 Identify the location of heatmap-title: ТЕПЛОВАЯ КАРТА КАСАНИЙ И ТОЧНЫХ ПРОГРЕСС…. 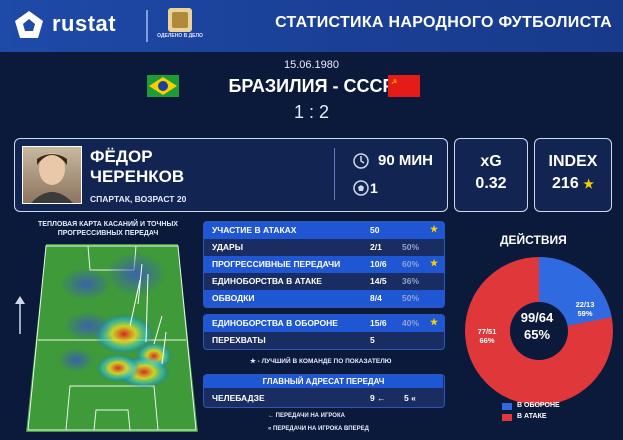
(108, 229).